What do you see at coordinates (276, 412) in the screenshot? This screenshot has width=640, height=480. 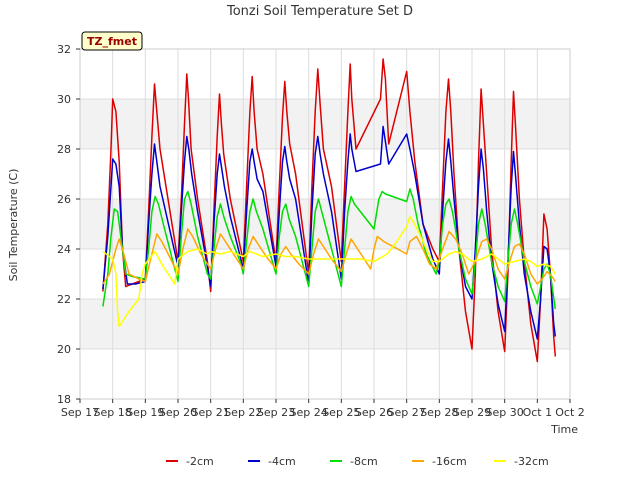 I see `x-tick-label-sep-23: Sep 23` at bounding box center [276, 412].